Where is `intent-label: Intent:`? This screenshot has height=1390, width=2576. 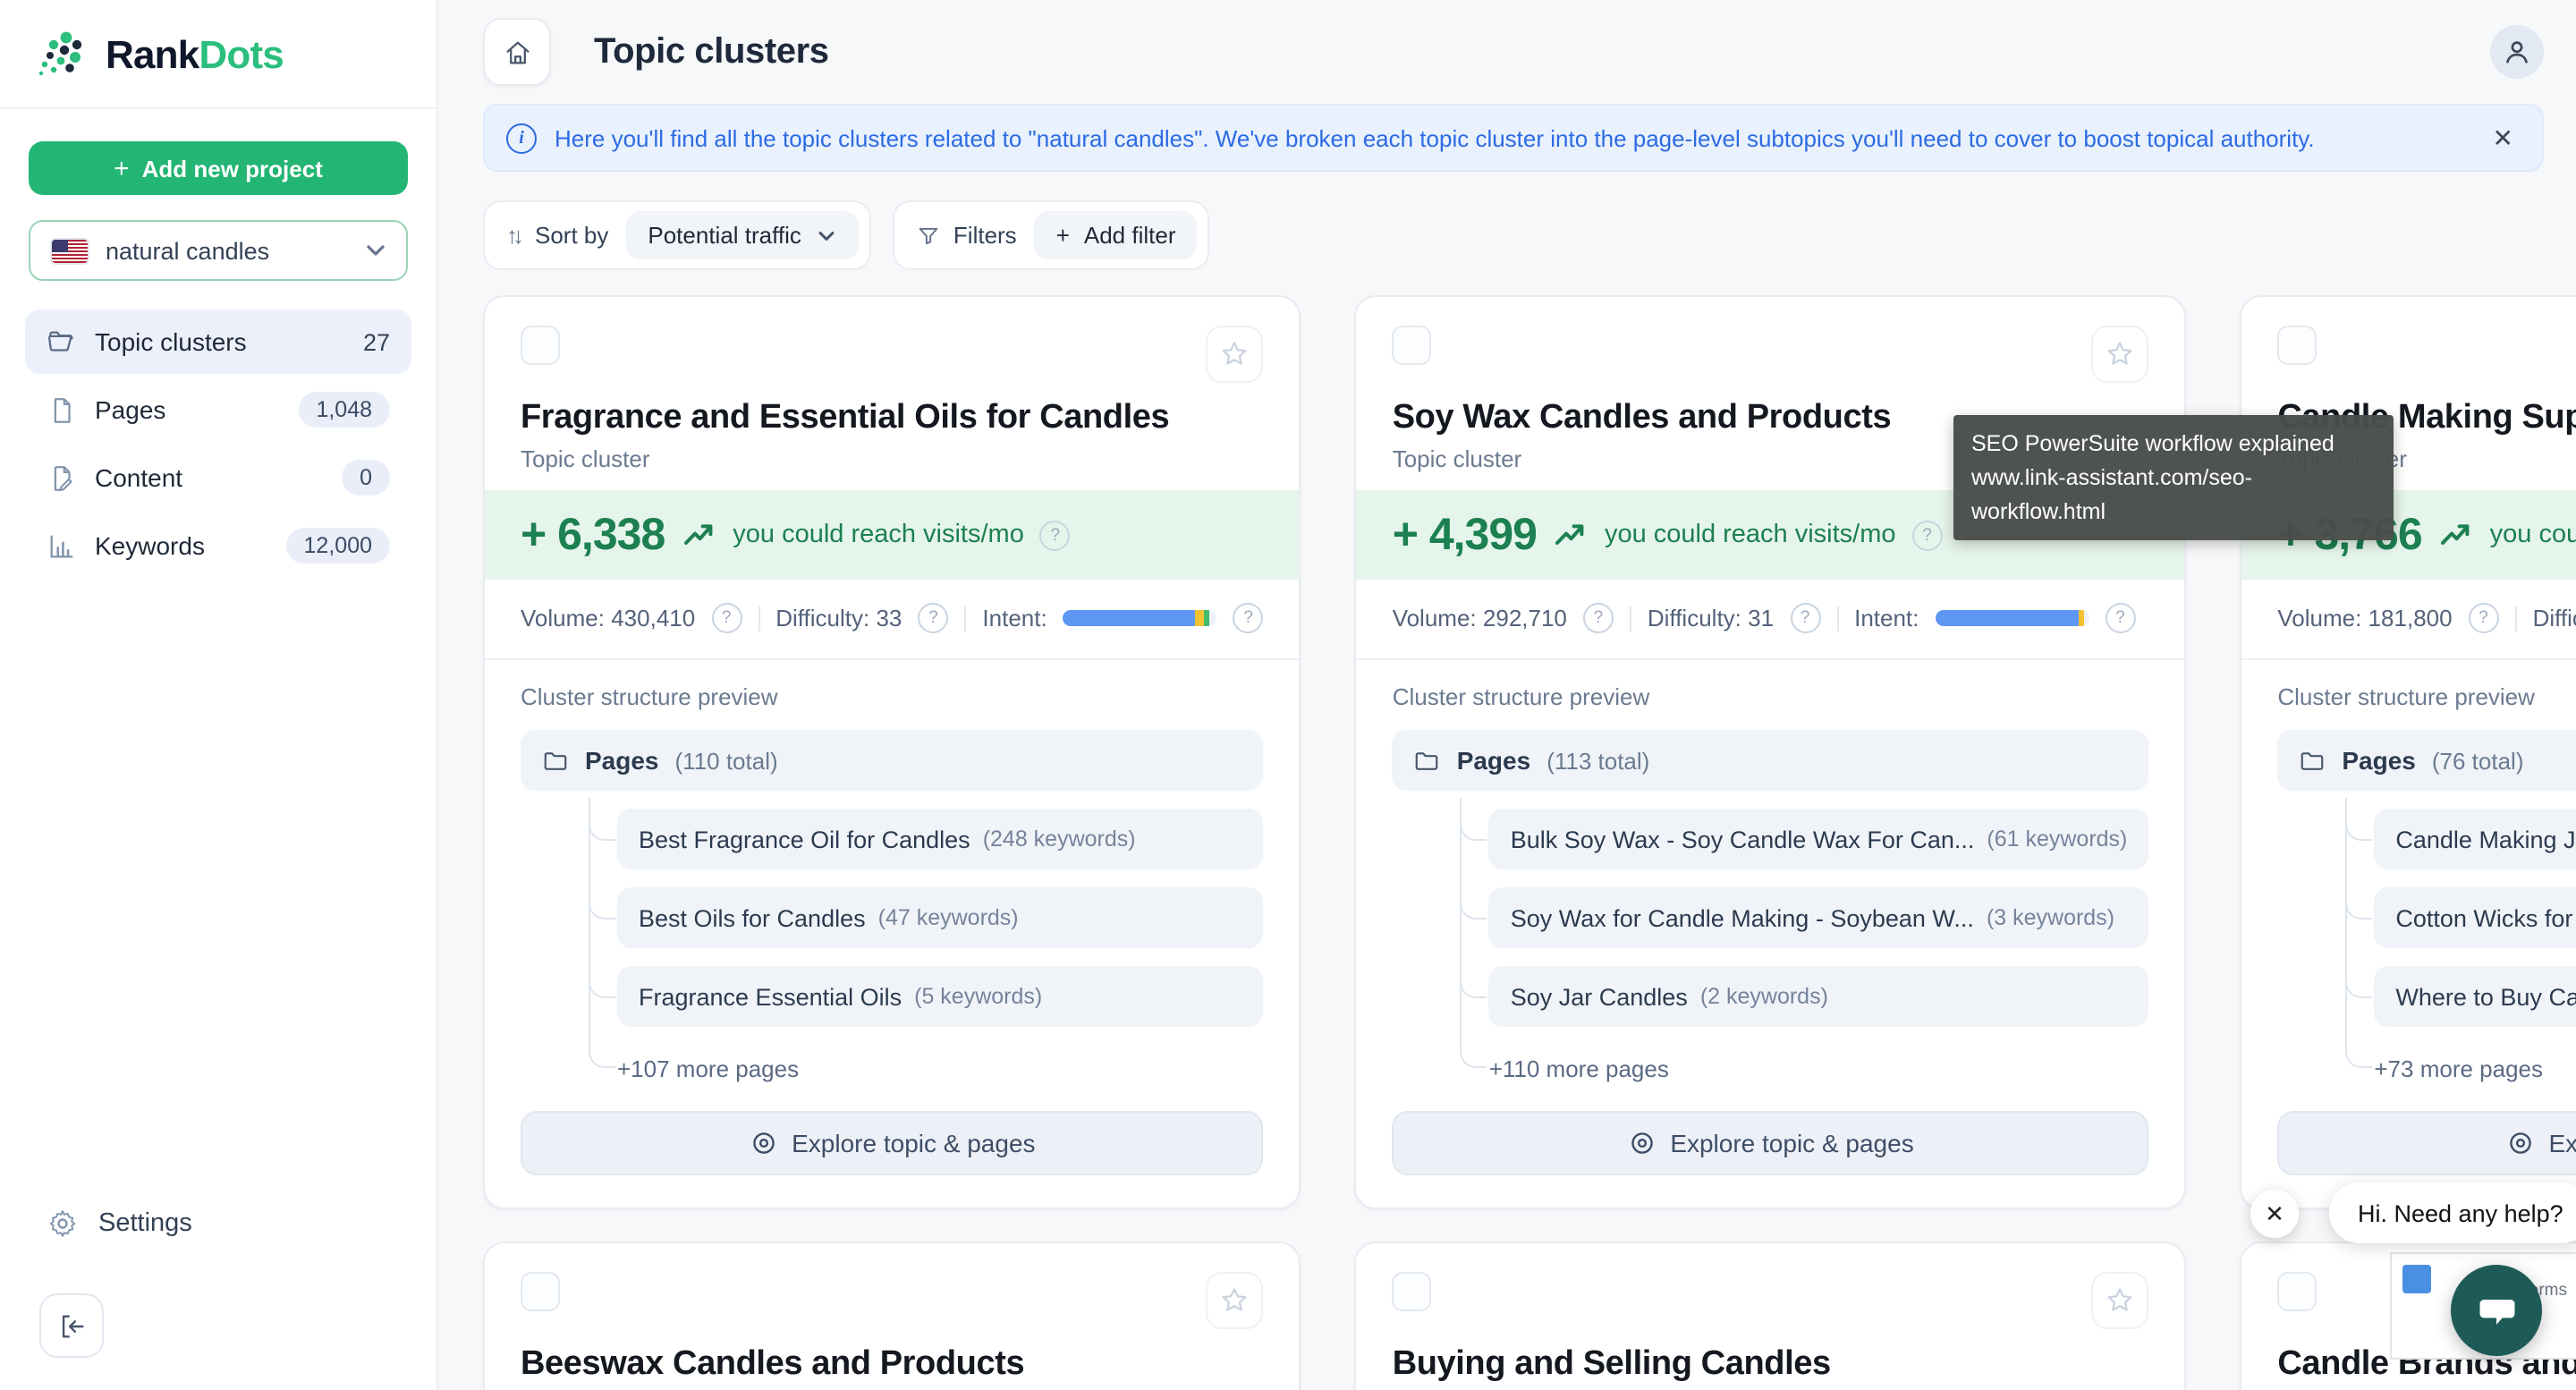
intent-label: Intent: is located at coordinates (1886, 618).